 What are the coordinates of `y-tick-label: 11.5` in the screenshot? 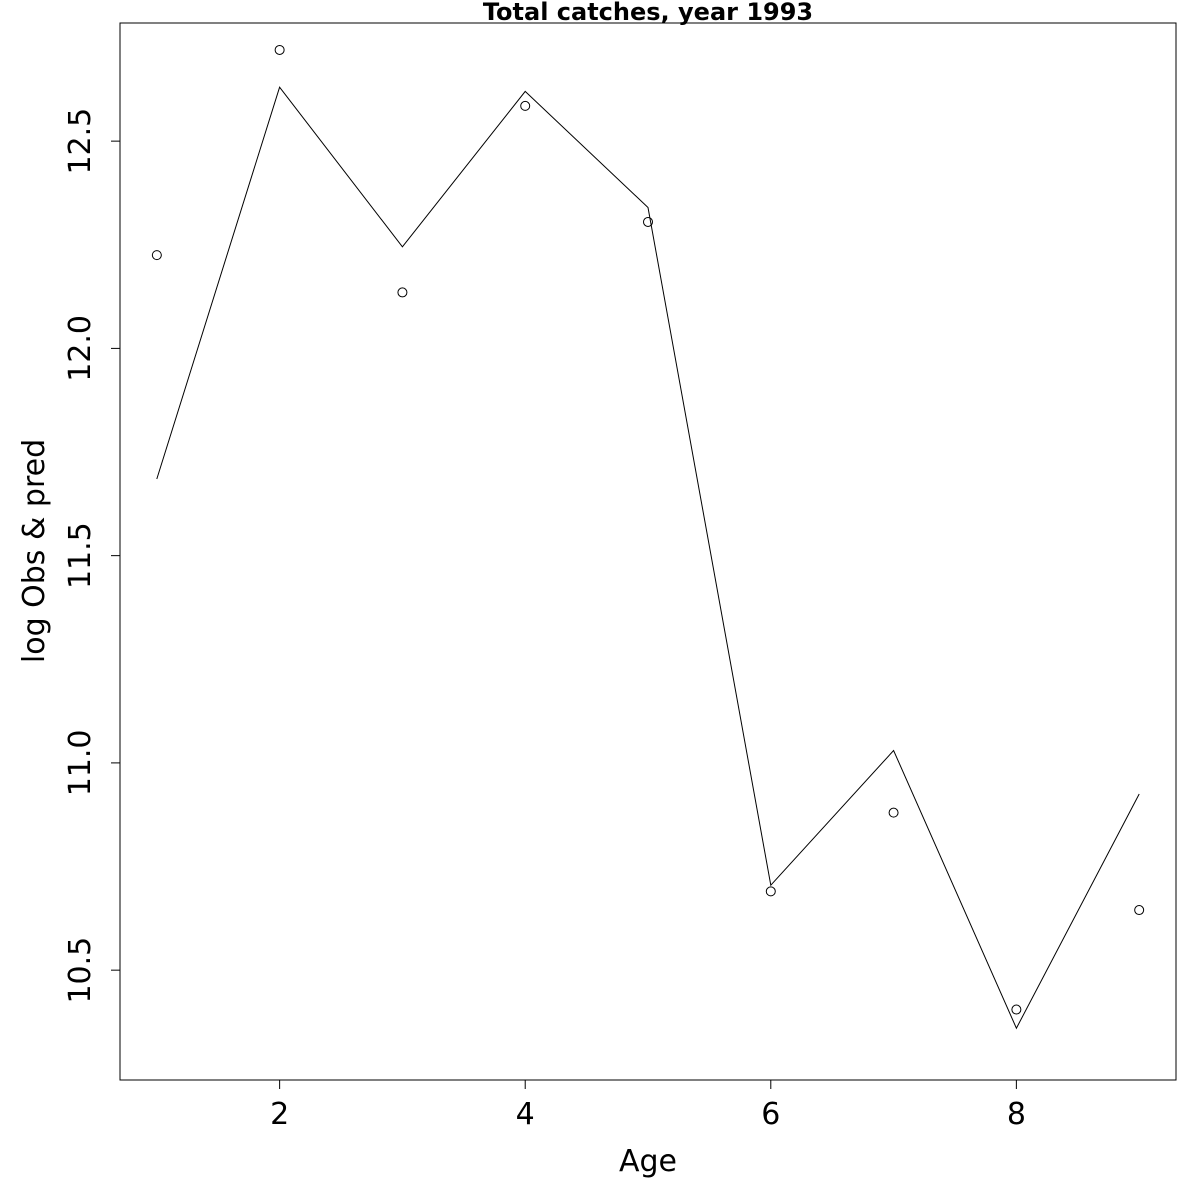 It's located at (80, 555).